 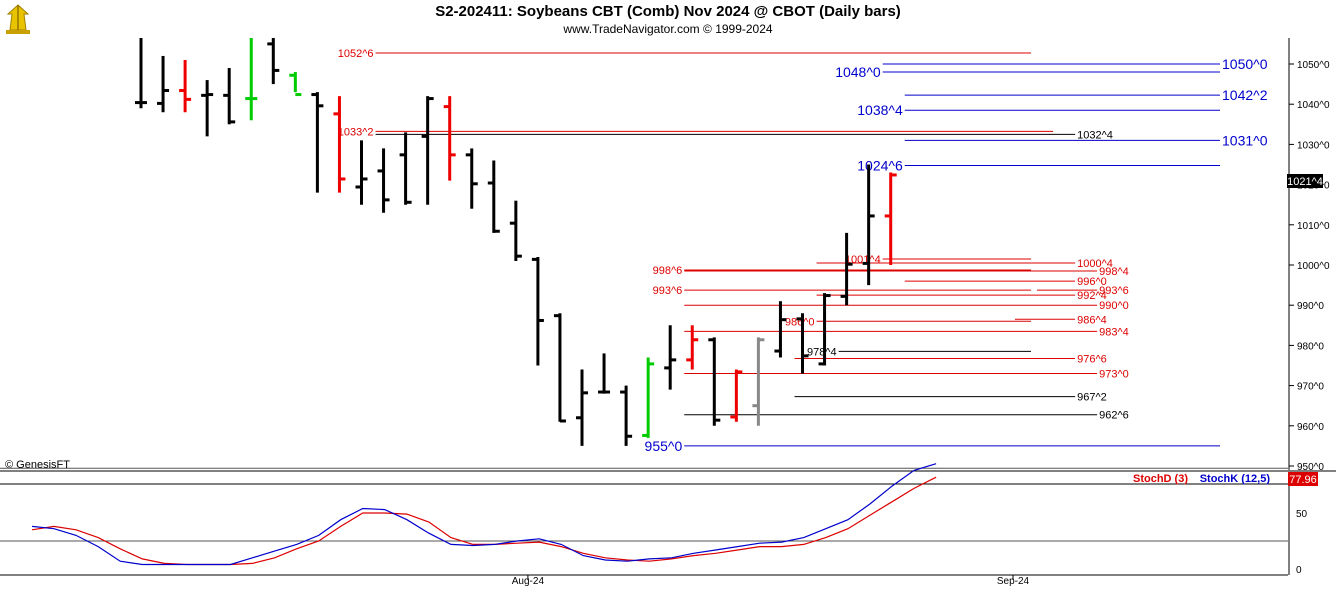 I want to click on time-tick-label: Sep-24, so click(x=1013, y=581).